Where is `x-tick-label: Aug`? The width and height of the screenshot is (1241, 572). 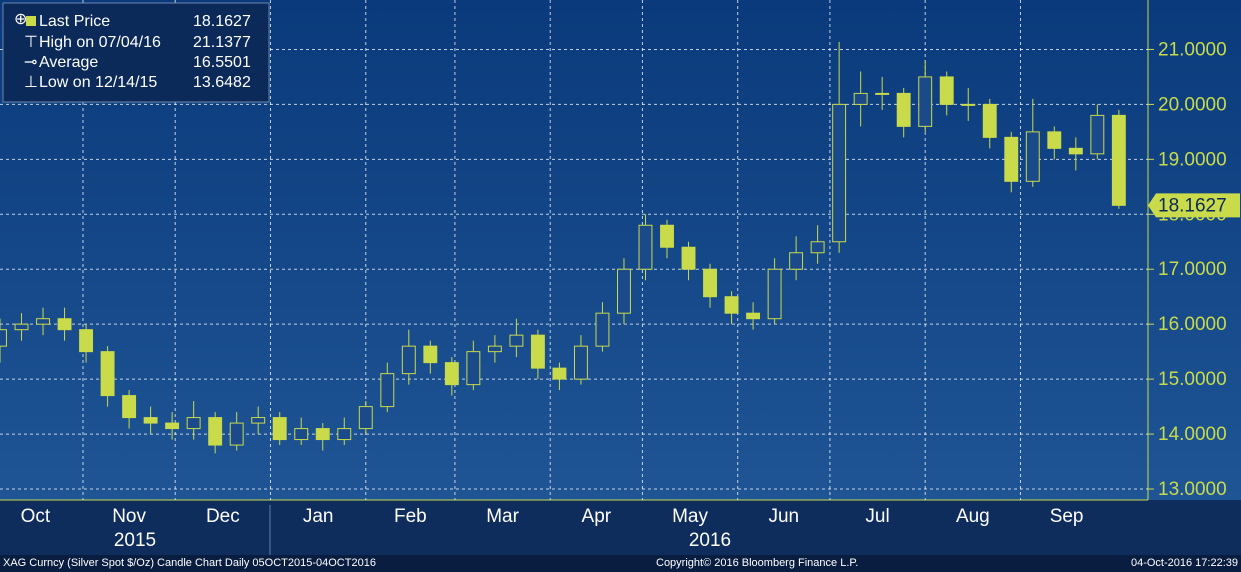 x-tick-label: Aug is located at coordinates (973, 516).